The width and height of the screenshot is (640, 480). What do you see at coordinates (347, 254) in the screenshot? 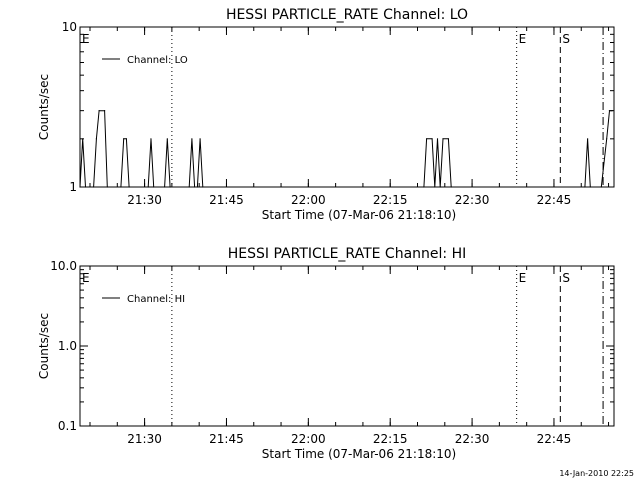
I see `panel2-title: HESSI PARTICLE_RATE Channel: HI` at bounding box center [347, 254].